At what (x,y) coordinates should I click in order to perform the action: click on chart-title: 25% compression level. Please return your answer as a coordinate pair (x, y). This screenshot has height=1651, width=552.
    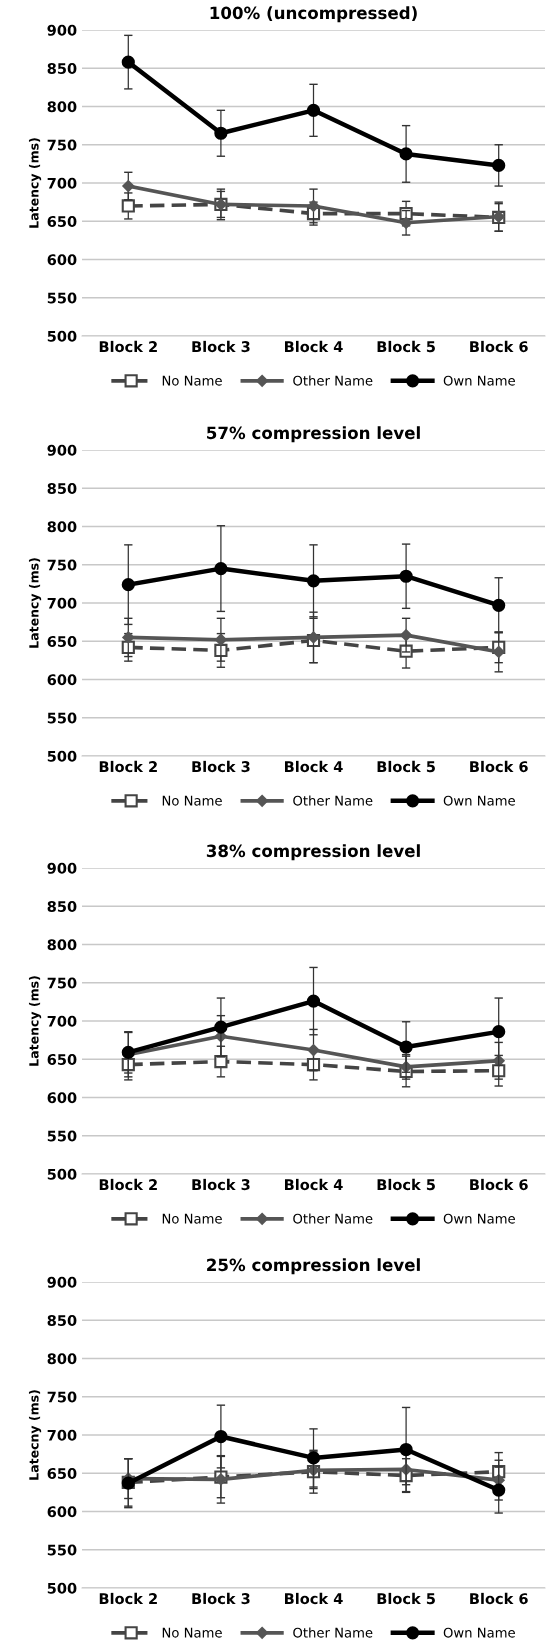
    Looking at the image, I should click on (313, 1266).